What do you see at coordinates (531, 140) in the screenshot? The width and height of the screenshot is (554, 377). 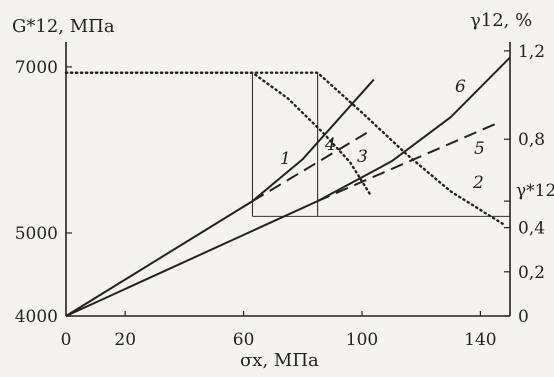 I see `y-right-tick-label: 0,8` at bounding box center [531, 140].